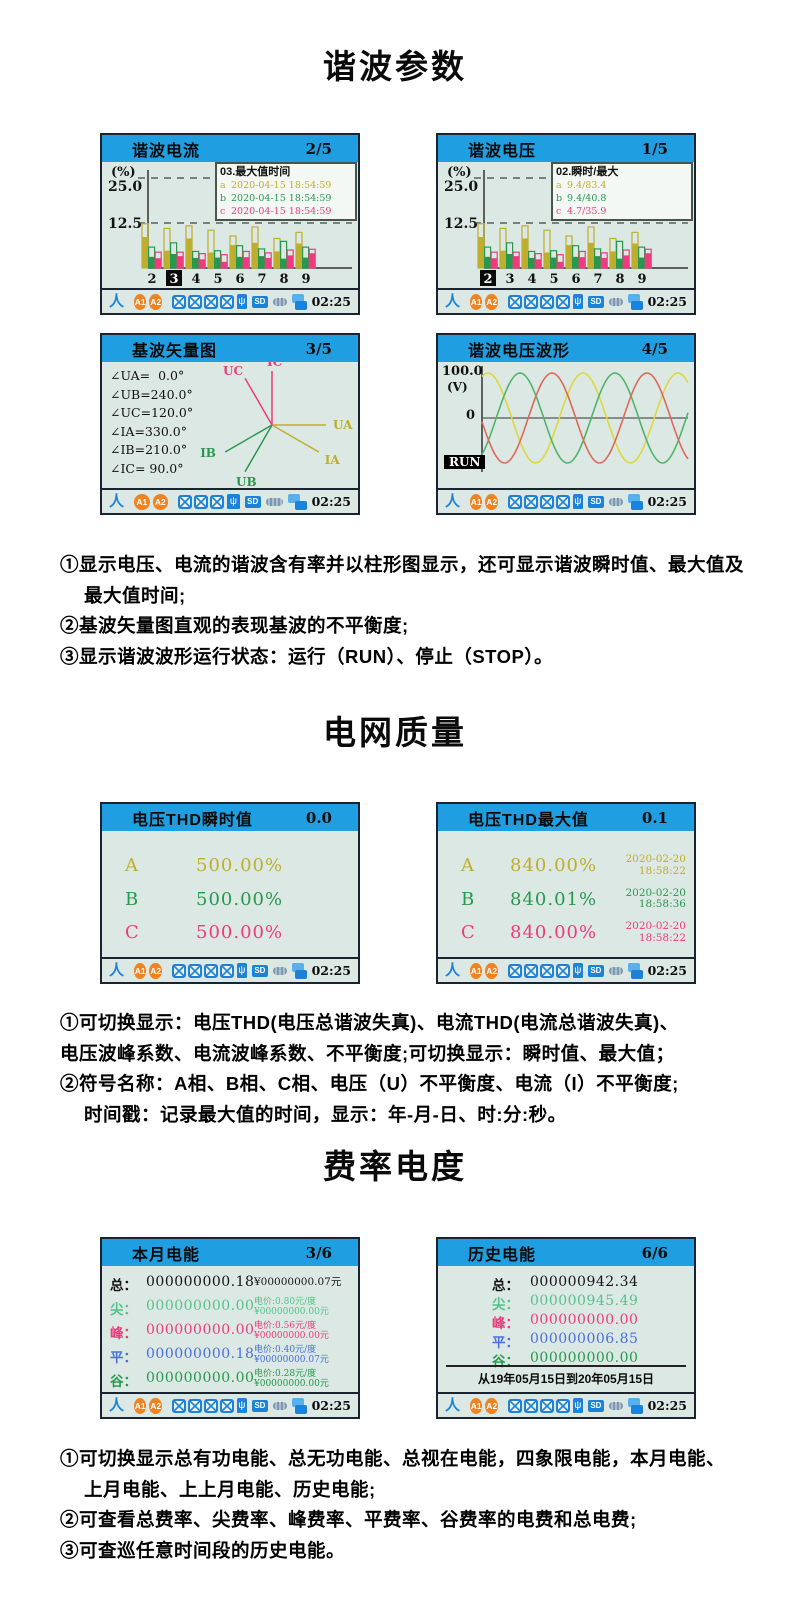 Image resolution: width=790 pixels, height=1602 pixels. Describe the element at coordinates (369, 1022) in the screenshot. I see `note-line: ①可切换显示：电压THD(电压总谐波失真)、电流THD(电流总谐波失真)、` at that location.